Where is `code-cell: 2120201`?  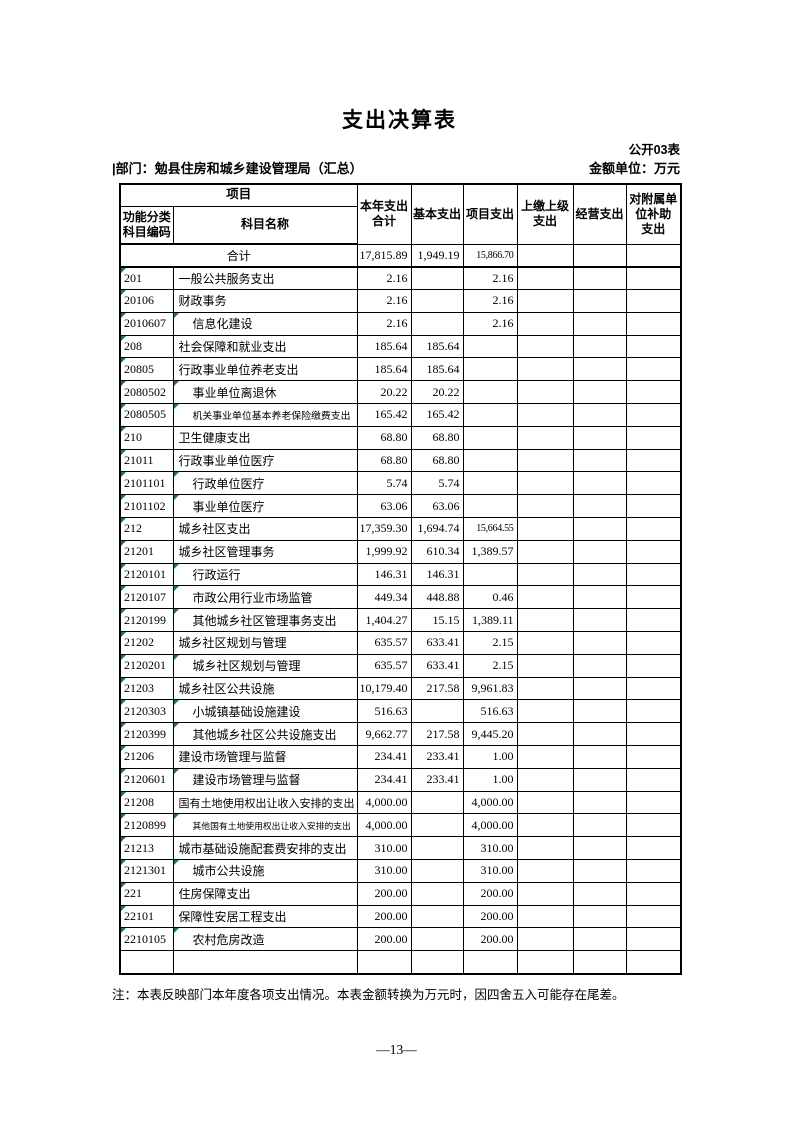 code-cell: 2120201 is located at coordinates (146, 665).